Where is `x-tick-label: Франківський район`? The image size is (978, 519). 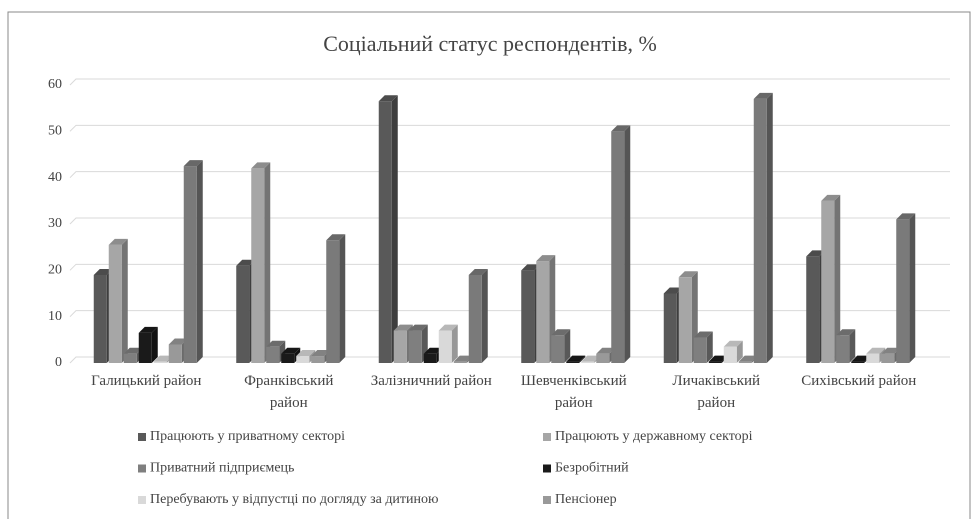
x-tick-label: Франківський район is located at coordinates (289, 392).